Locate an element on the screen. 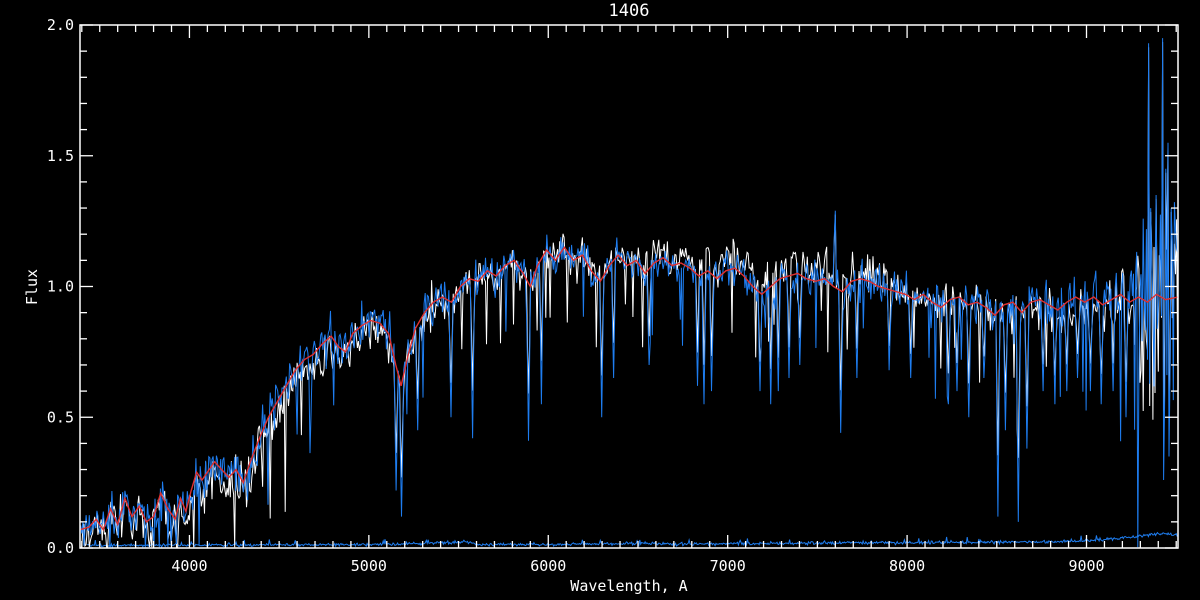  y-axis-label: Flux is located at coordinates (32, 287).